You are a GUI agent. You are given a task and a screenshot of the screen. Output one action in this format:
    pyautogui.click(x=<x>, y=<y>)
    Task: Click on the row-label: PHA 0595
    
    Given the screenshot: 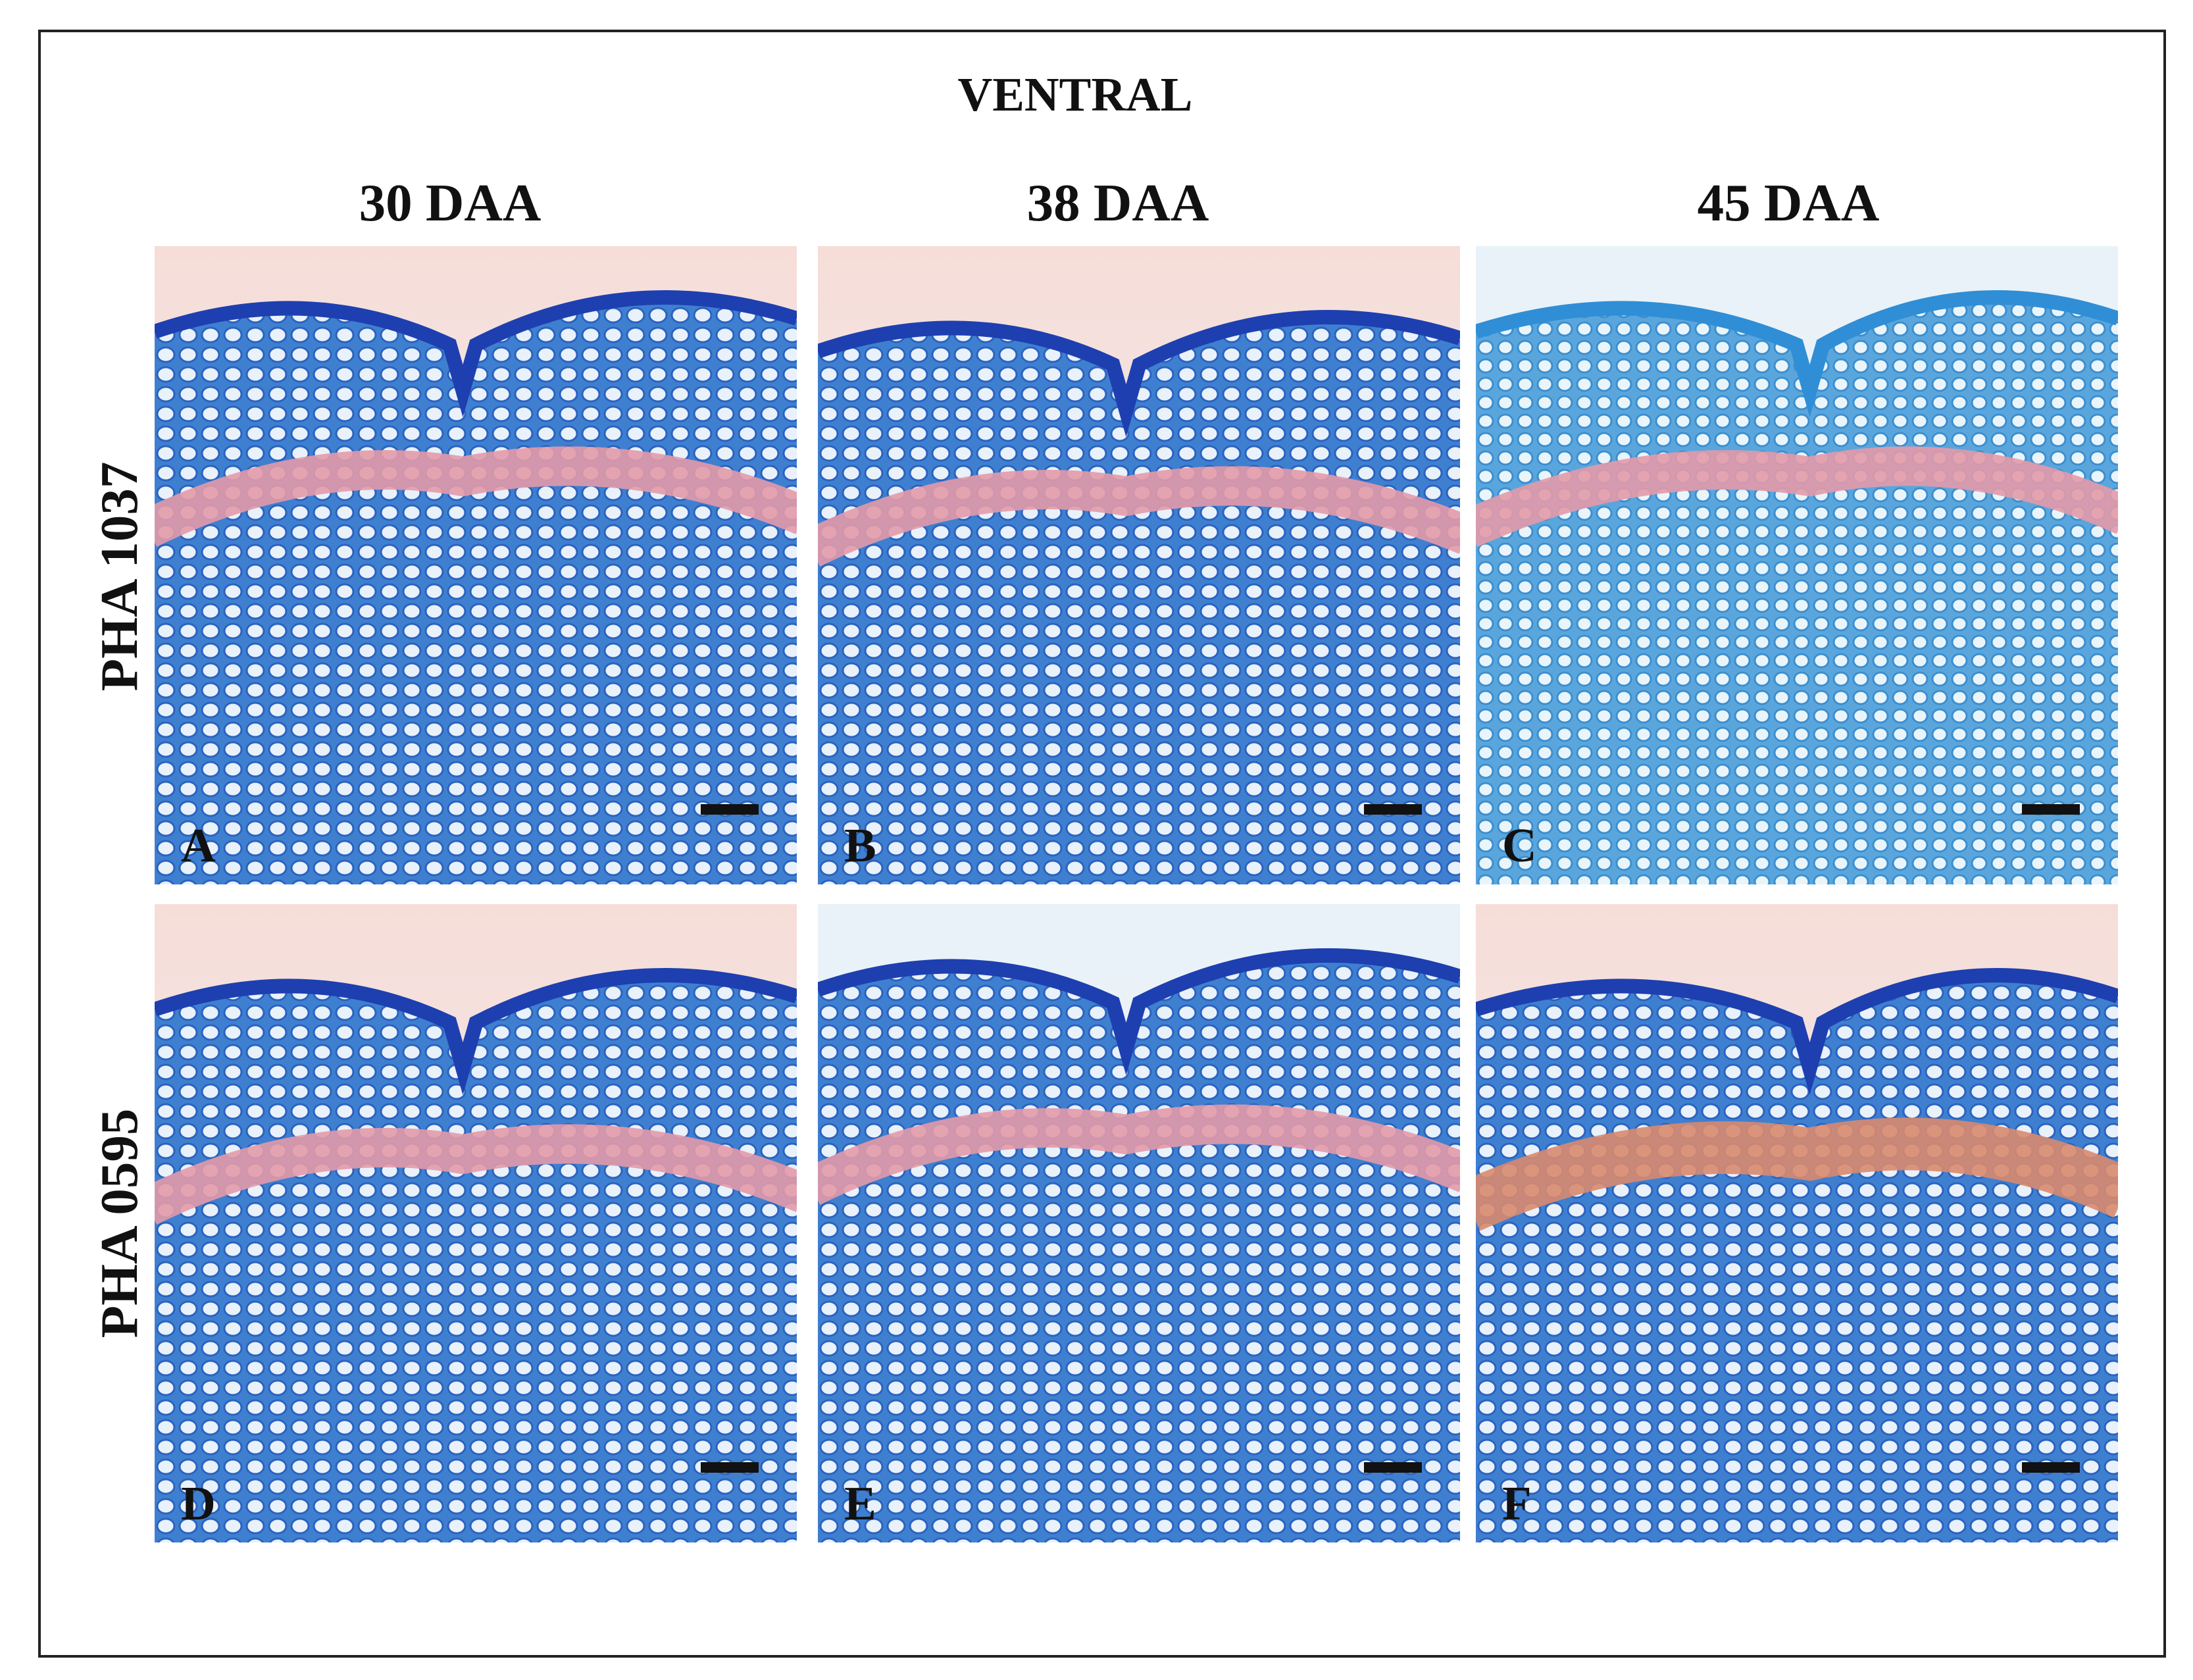 What is the action you would take?
    pyautogui.click(x=119, y=1223)
    